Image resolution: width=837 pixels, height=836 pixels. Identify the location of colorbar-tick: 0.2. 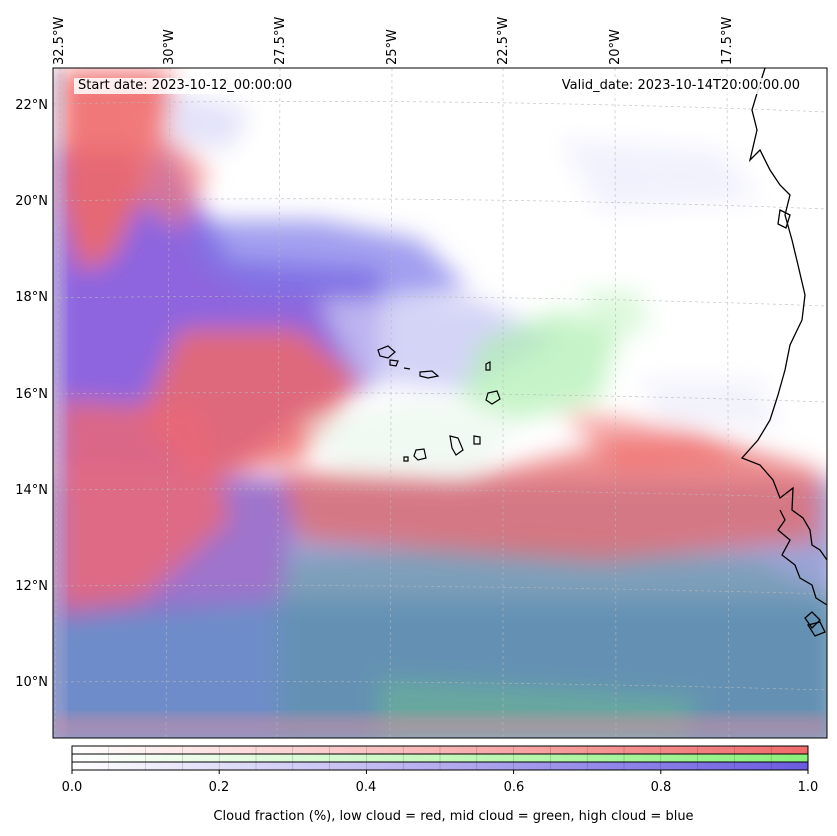
(219, 787).